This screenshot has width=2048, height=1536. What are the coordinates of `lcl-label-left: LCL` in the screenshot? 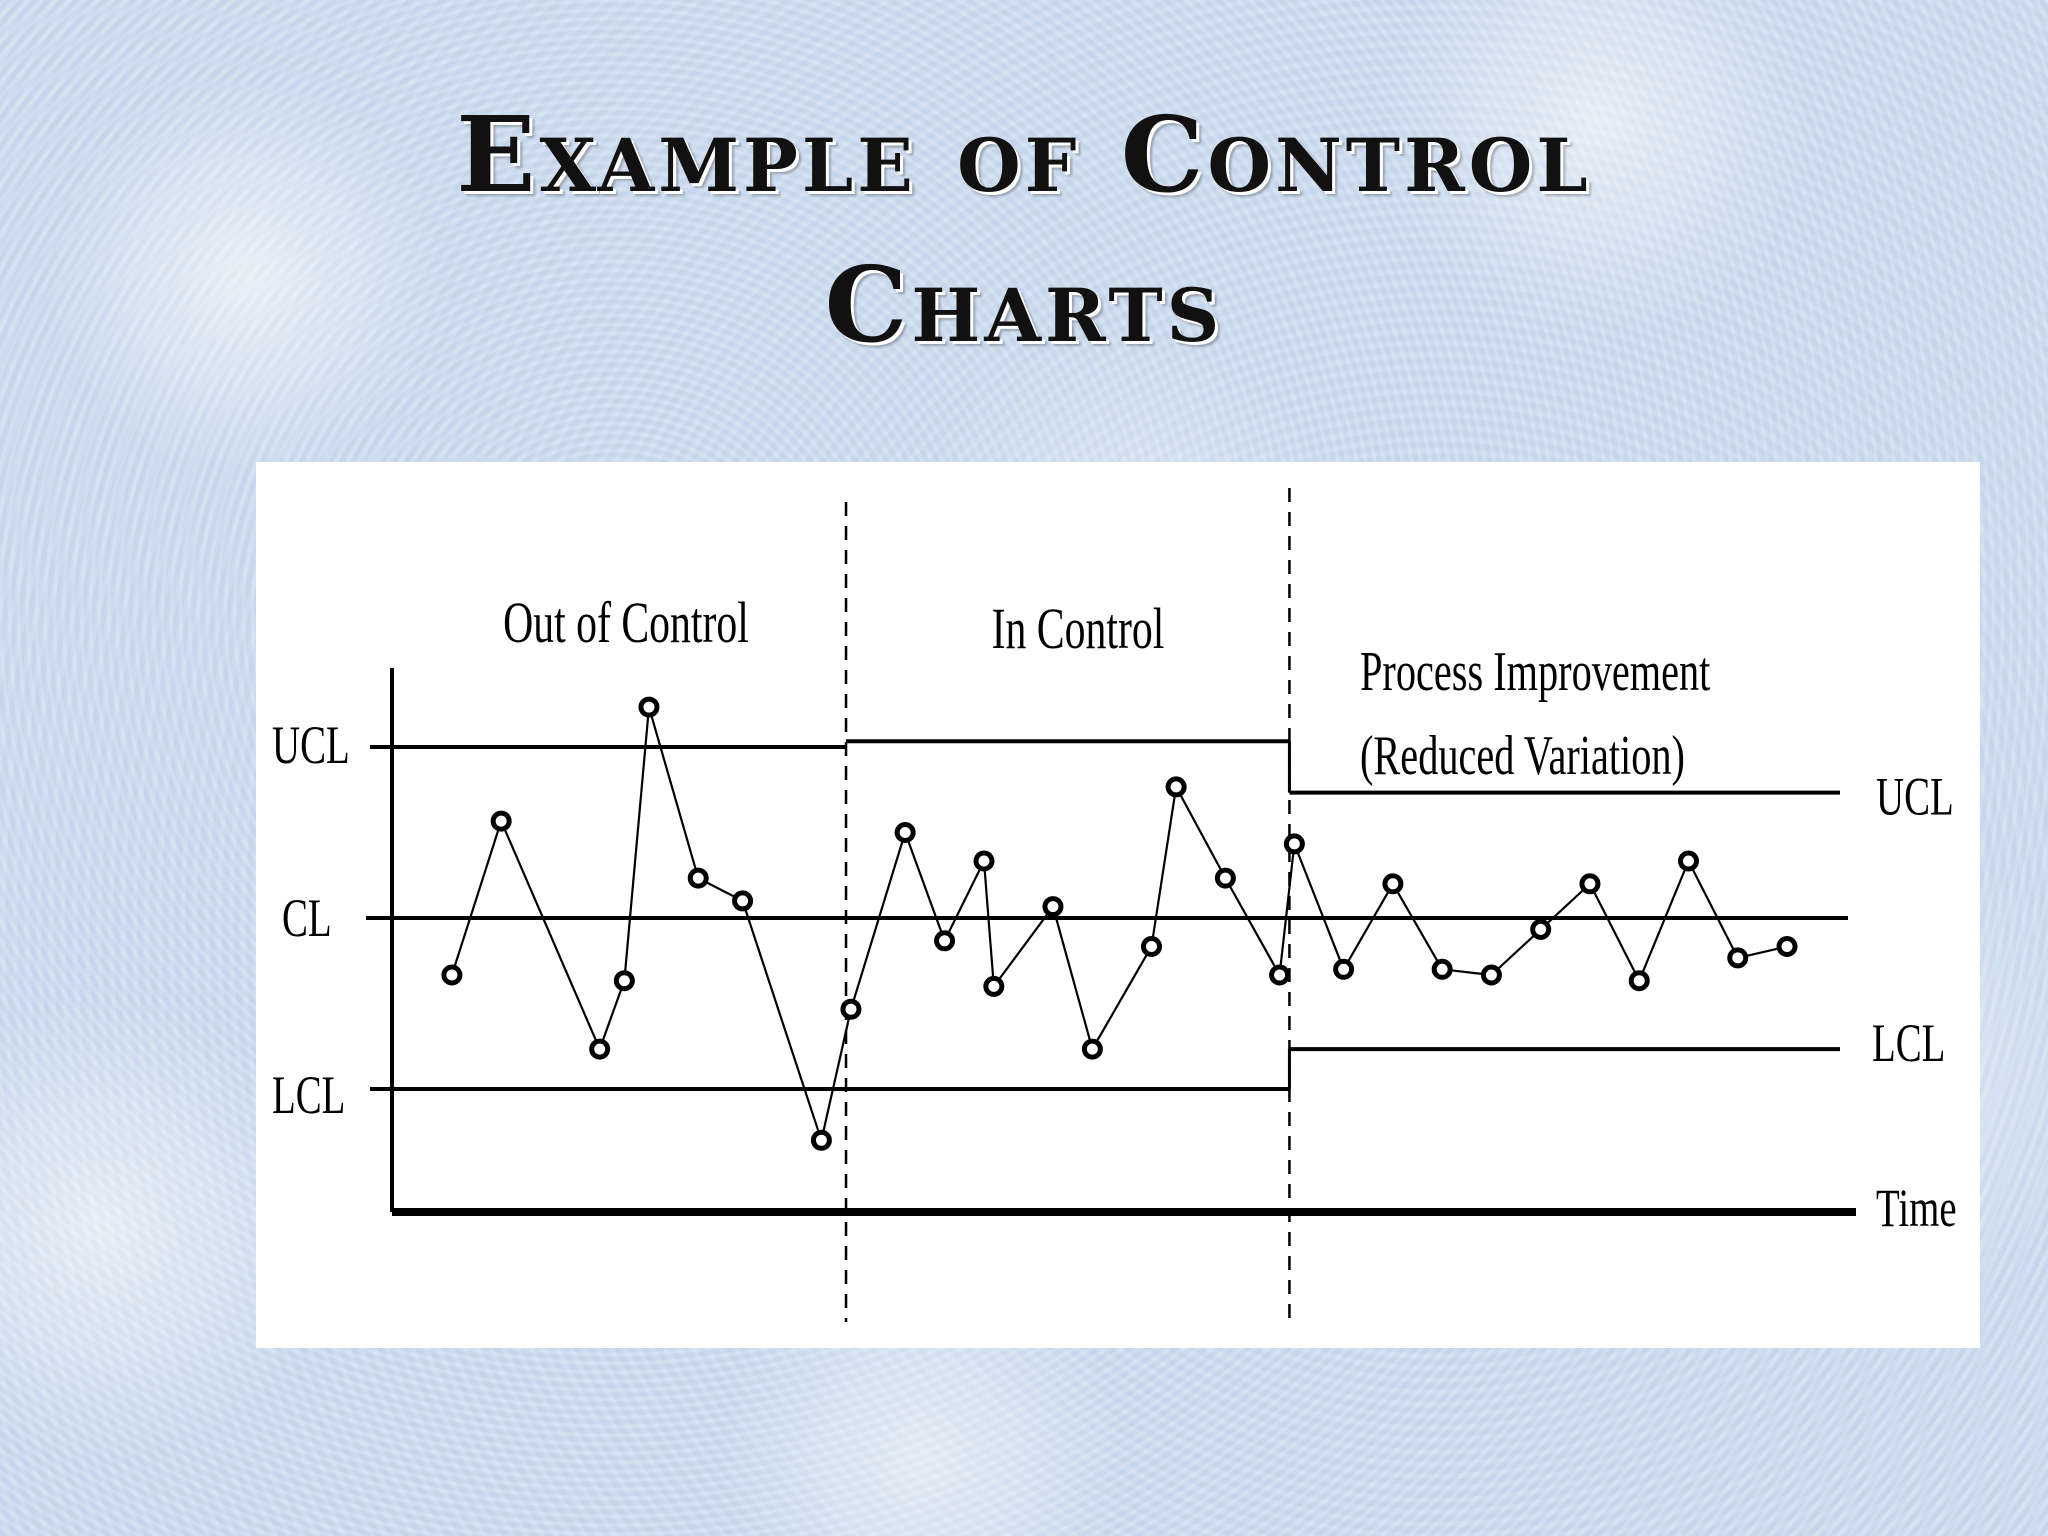 It's located at (308, 1096).